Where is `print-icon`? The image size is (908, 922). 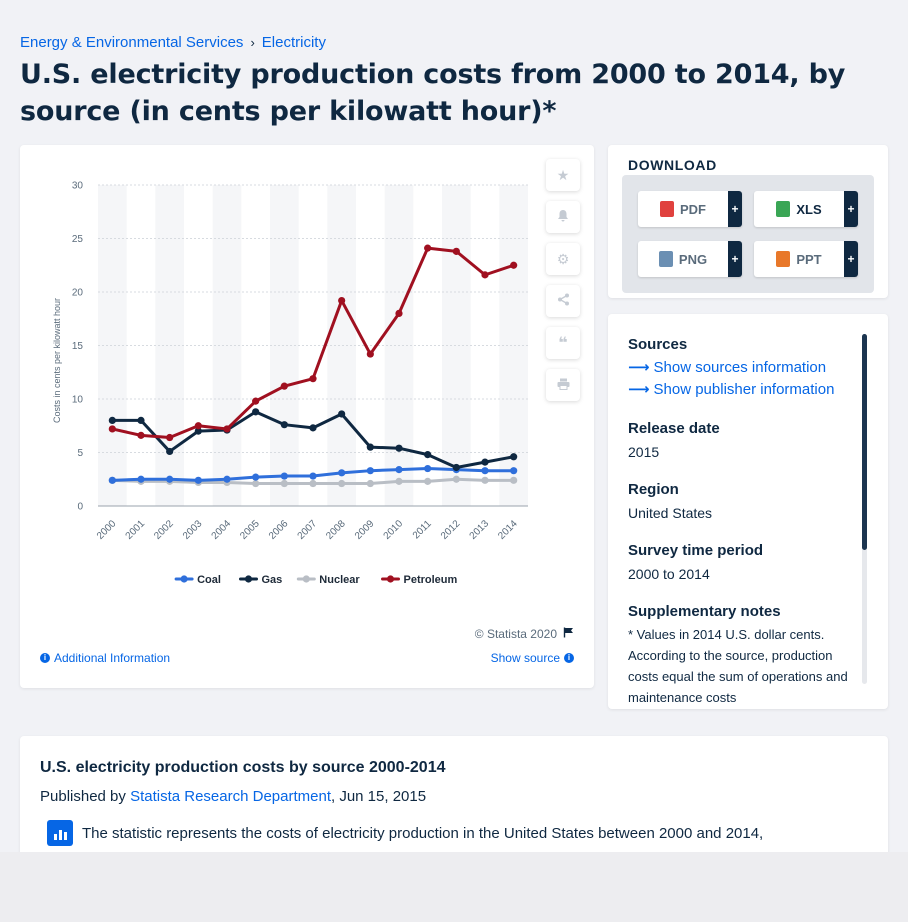 print-icon is located at coordinates (563, 385).